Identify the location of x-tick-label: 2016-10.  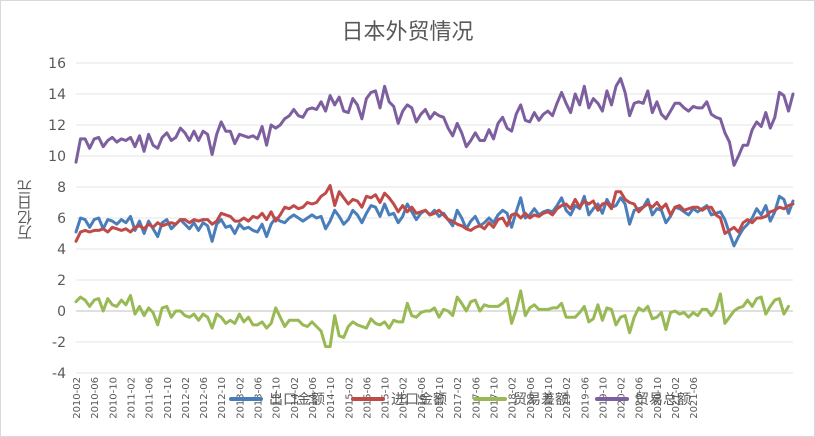
(440, 398).